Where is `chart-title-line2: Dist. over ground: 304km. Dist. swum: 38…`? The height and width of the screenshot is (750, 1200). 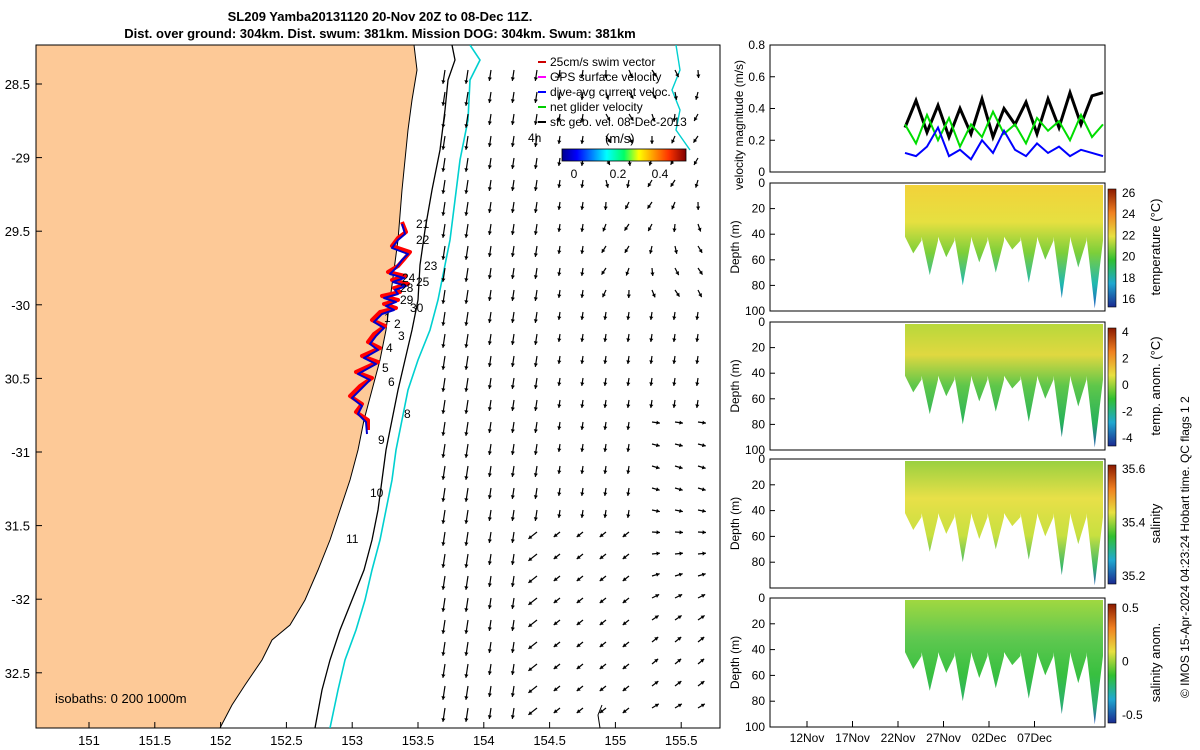
chart-title-line2: Dist. over ground: 304km. Dist. swum: 38… is located at coordinates (380, 33).